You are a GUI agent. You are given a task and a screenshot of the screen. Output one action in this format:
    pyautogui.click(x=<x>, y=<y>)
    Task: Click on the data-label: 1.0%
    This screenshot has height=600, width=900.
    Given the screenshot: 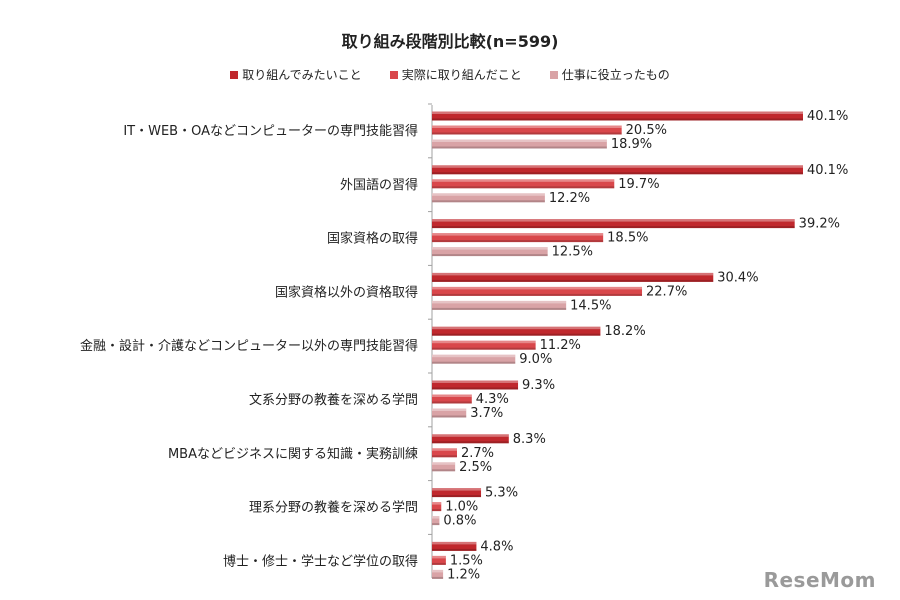 What is the action you would take?
    pyautogui.click(x=461, y=507)
    